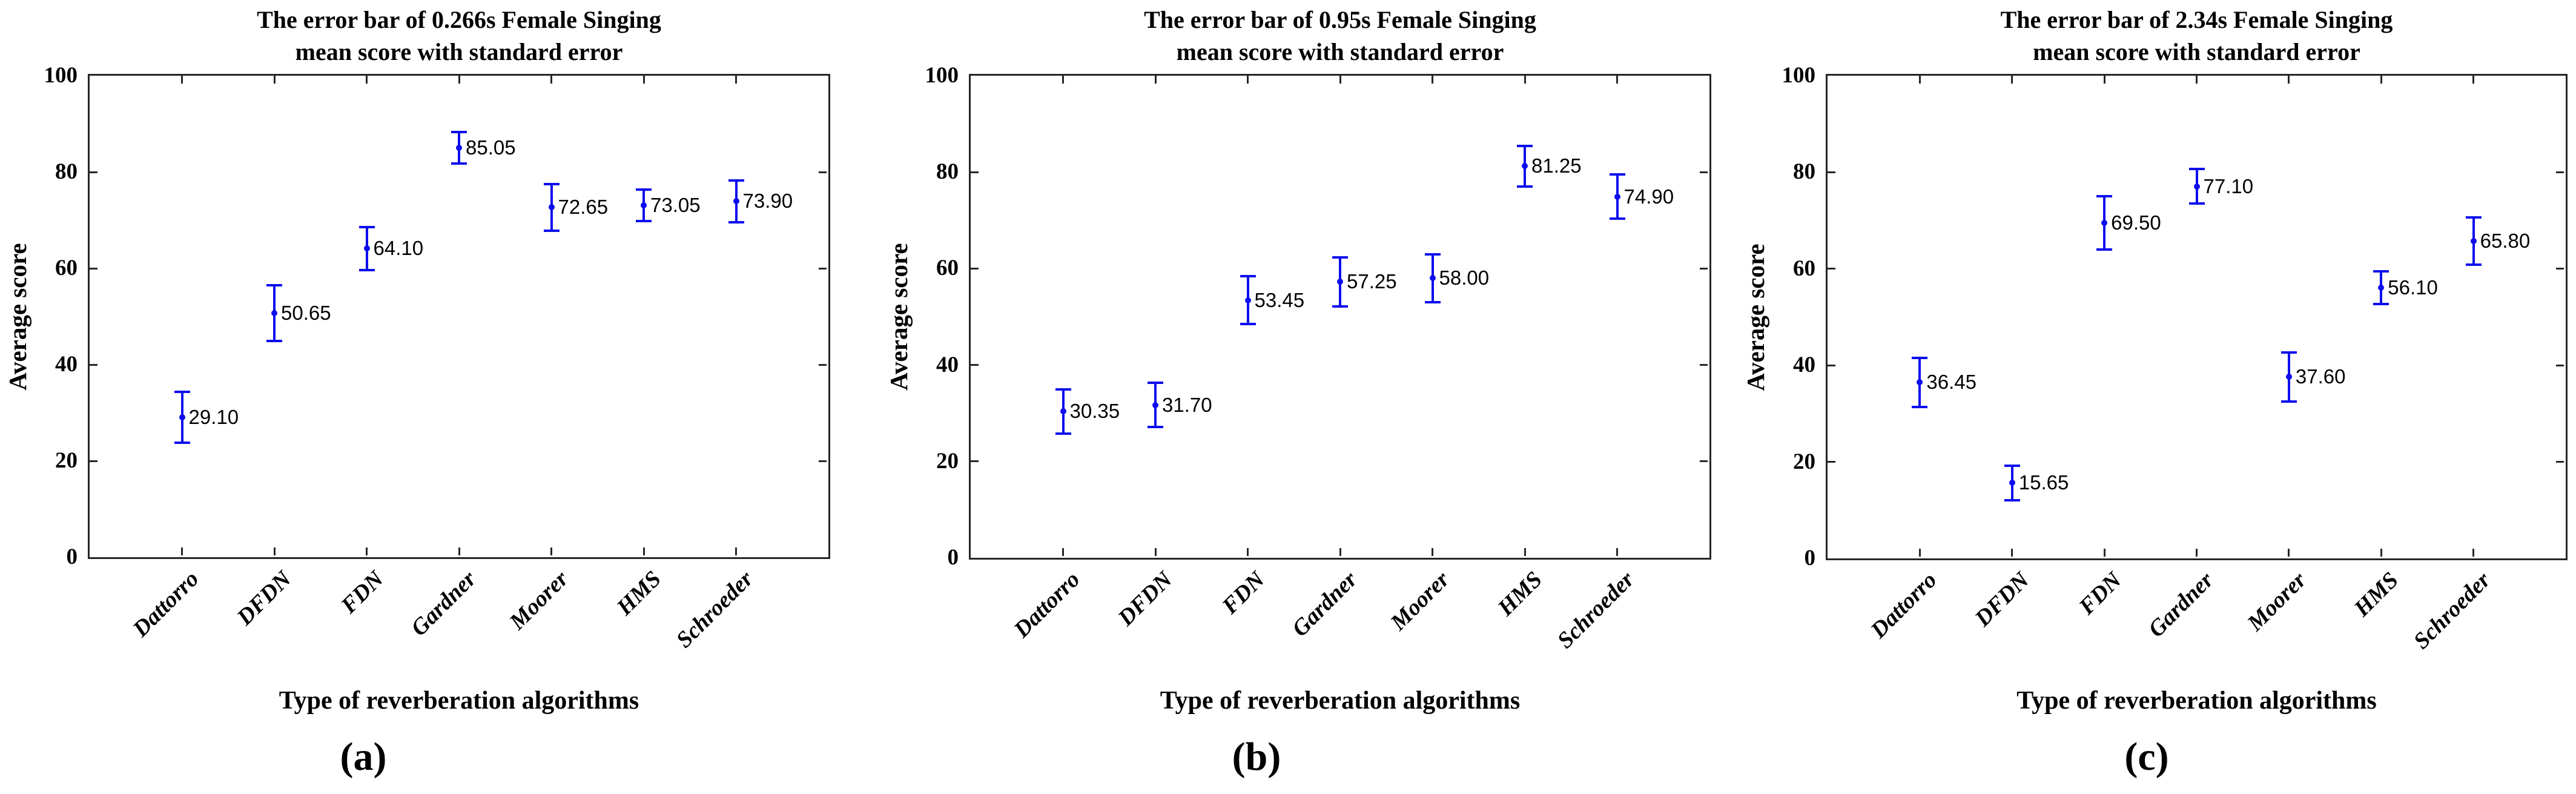 The image size is (2576, 794). I want to click on category-label-dattorro: Dattorro, so click(1904, 605).